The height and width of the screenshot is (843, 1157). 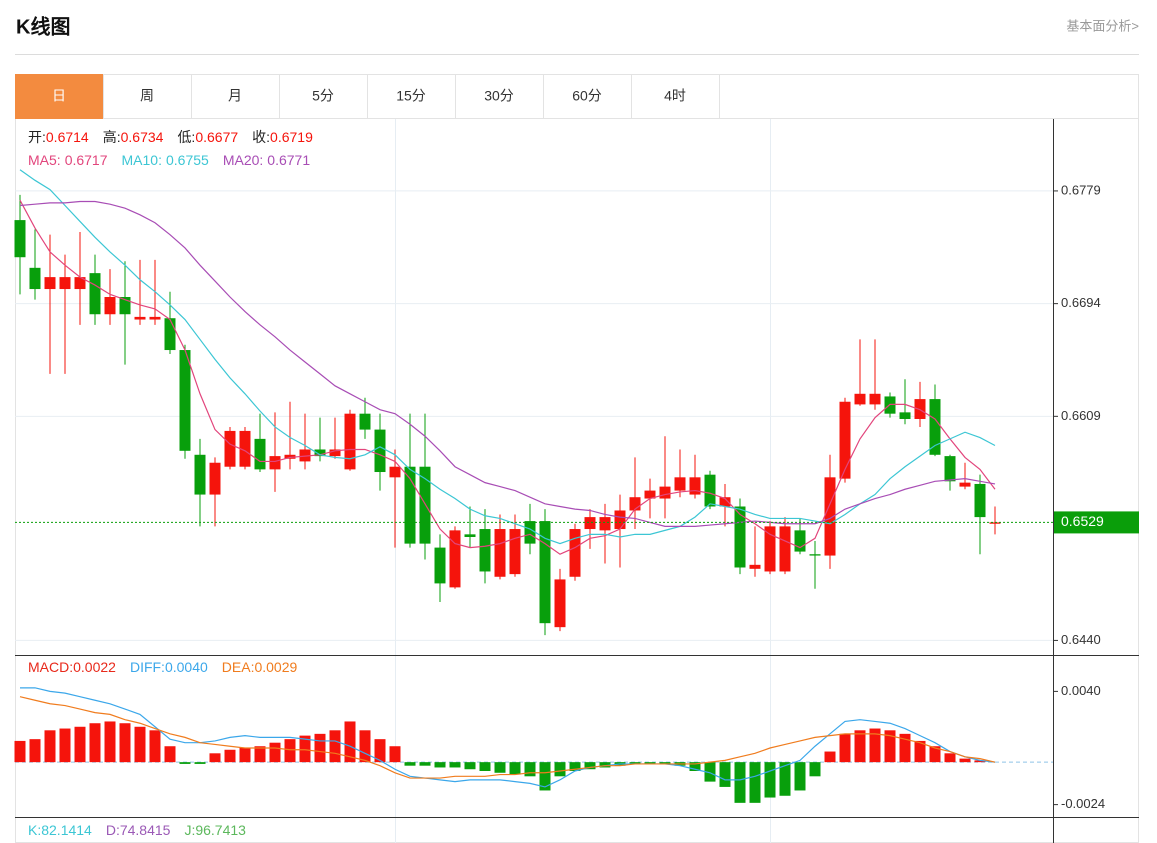 What do you see at coordinates (50, 667) in the screenshot?
I see `legend-label: MACD:` at bounding box center [50, 667].